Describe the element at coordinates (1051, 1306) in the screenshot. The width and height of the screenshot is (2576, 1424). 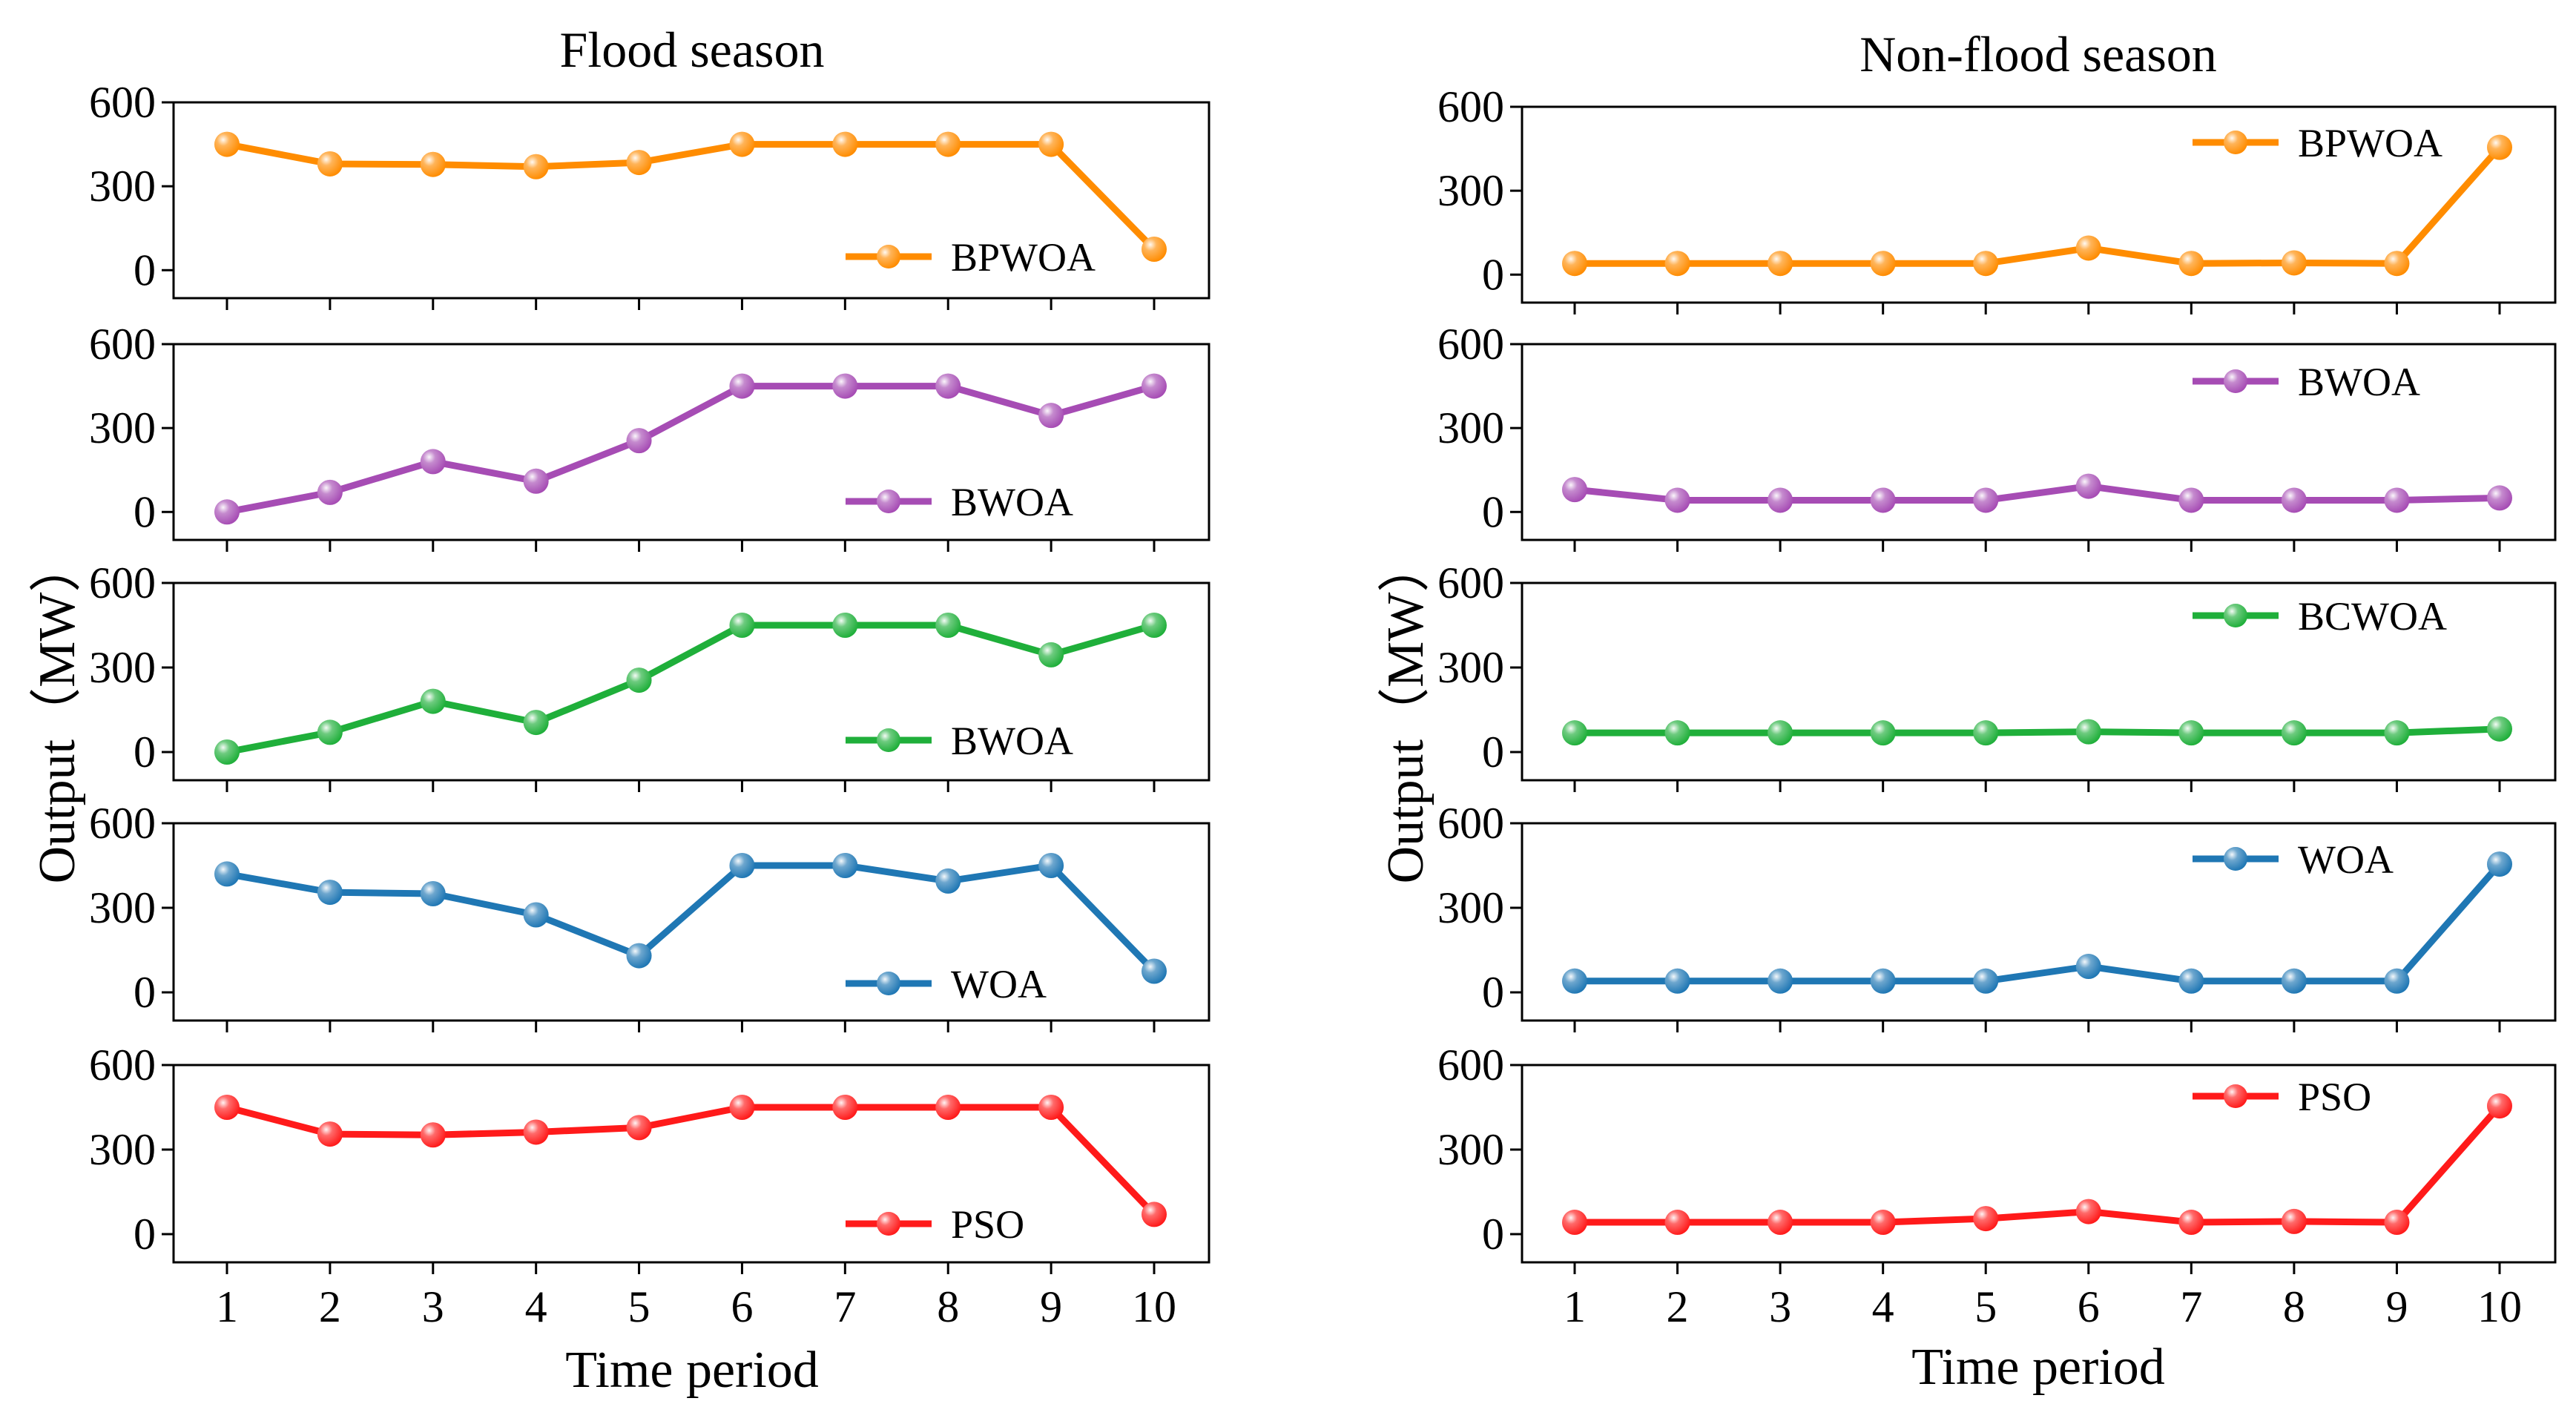
I see `x-tick-label: 9` at that location.